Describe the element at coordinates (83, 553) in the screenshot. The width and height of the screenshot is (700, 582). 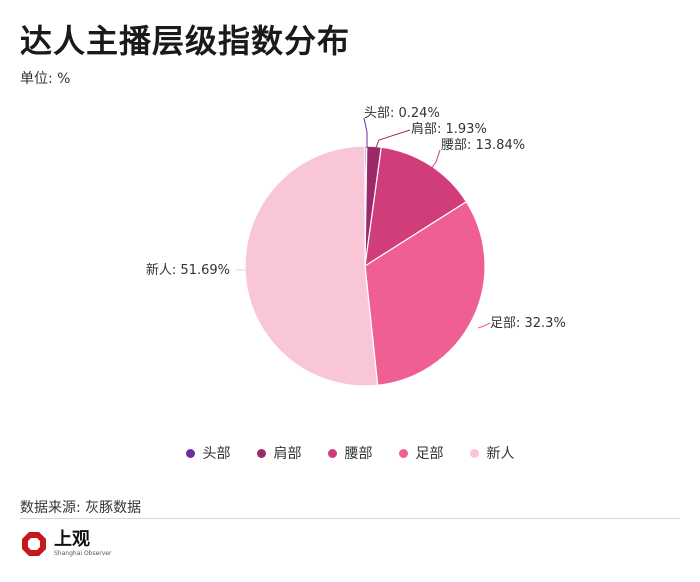
I see `logo-subtext: Shanghai Observer` at that location.